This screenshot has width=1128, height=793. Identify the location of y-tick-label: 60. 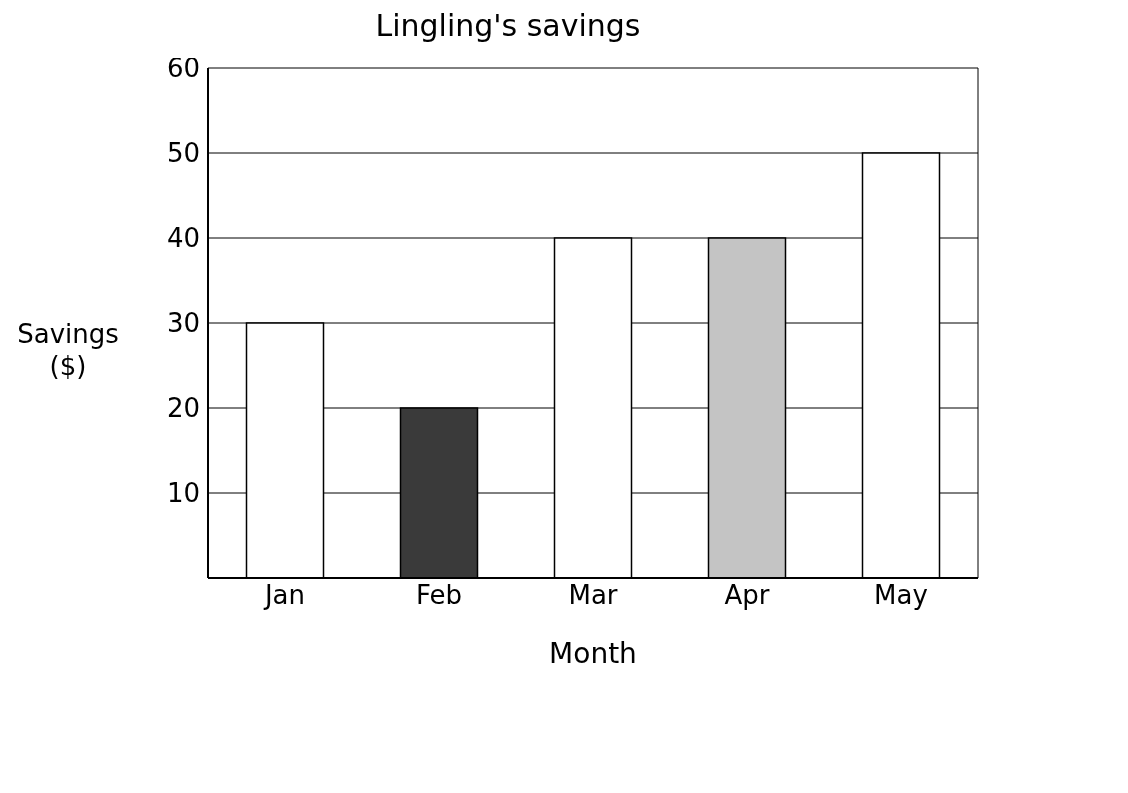
(183, 68).